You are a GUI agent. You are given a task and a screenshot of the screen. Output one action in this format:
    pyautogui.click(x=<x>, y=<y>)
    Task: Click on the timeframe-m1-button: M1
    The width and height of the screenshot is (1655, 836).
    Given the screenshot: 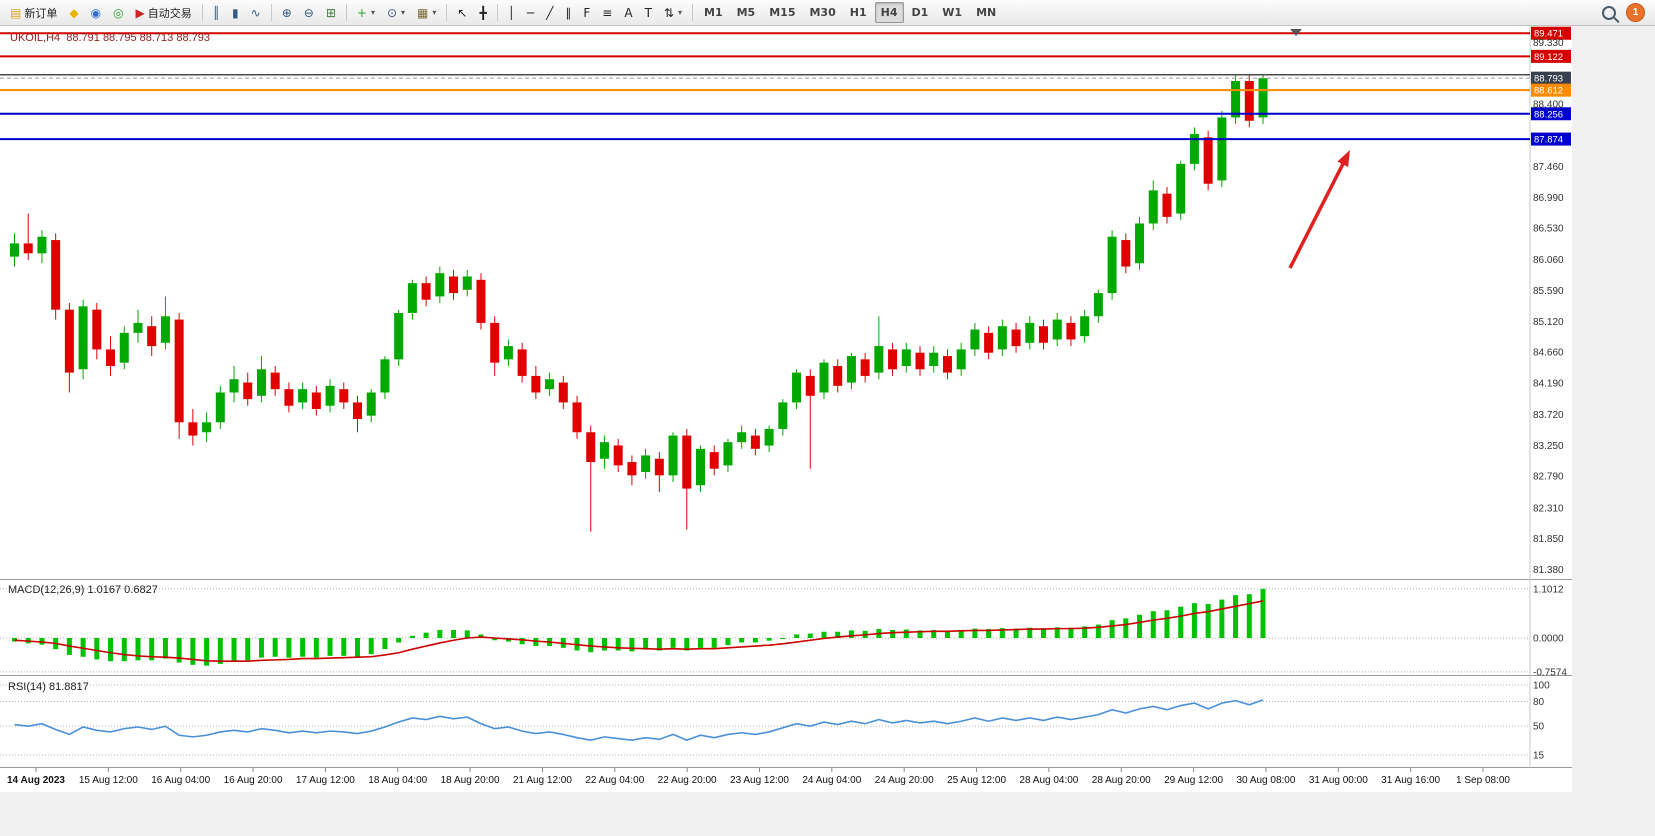 What is the action you would take?
    pyautogui.click(x=713, y=12)
    